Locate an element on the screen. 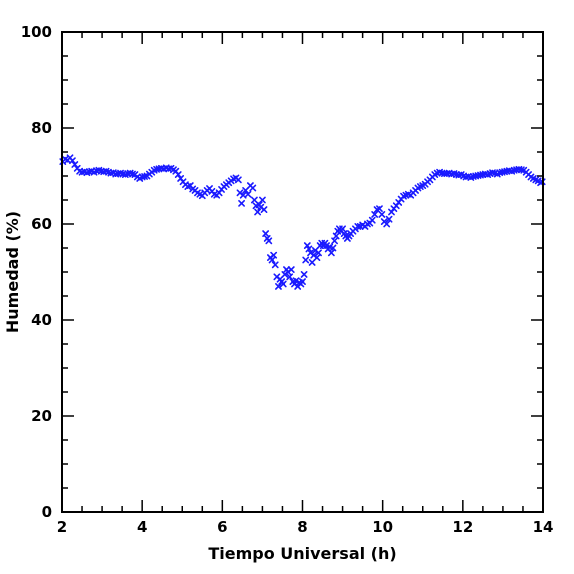  y-tick-label: 100 is located at coordinates (36, 32).